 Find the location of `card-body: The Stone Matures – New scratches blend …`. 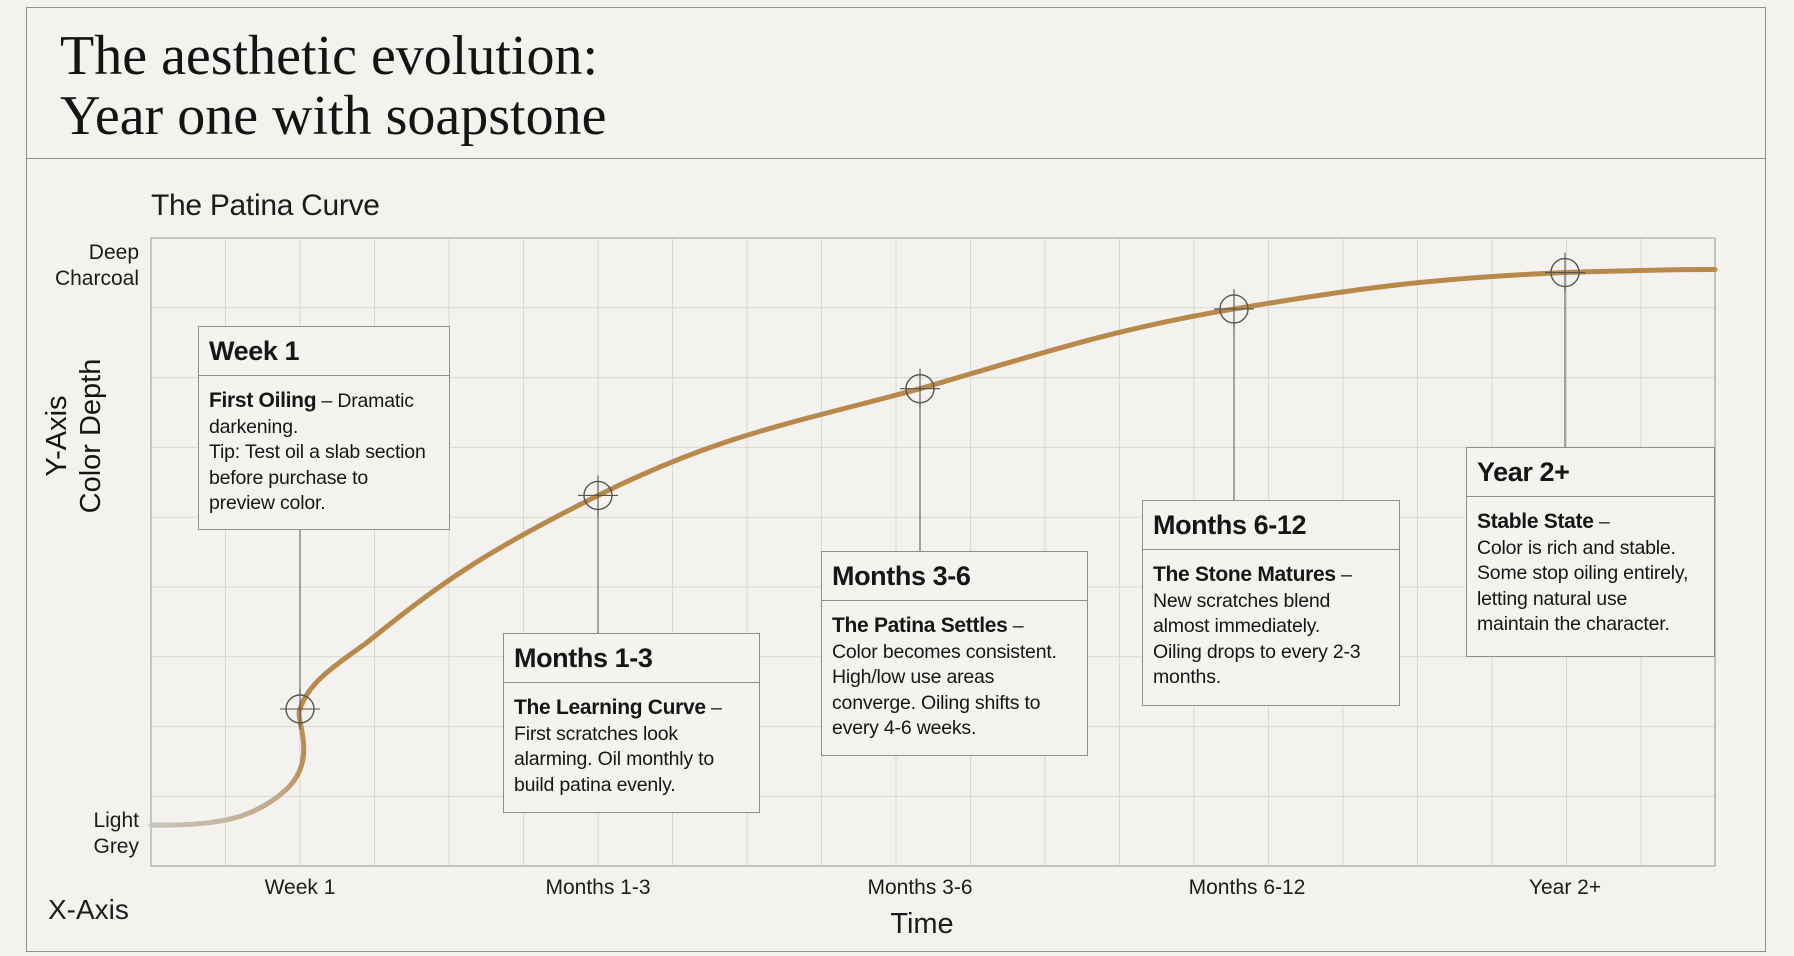

card-body: The Stone Matures – New scratches blend … is located at coordinates (1257, 625).